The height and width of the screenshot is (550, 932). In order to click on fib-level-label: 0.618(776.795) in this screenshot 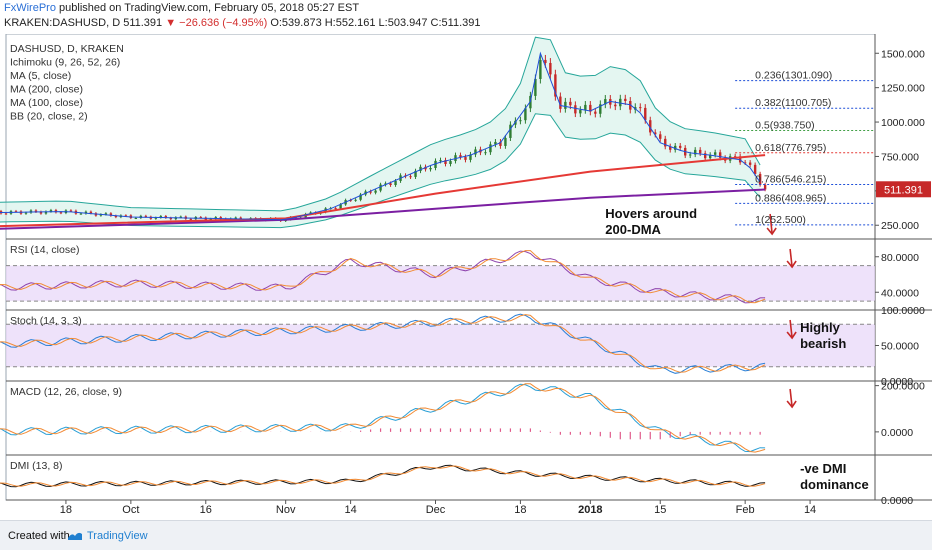, I will do `click(790, 148)`.